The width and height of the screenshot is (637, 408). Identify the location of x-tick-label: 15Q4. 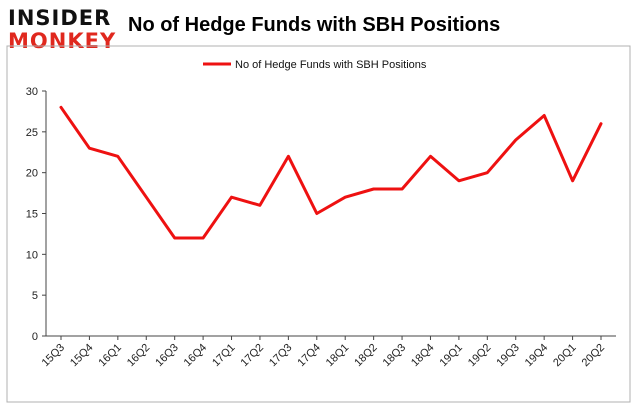
(82, 356).